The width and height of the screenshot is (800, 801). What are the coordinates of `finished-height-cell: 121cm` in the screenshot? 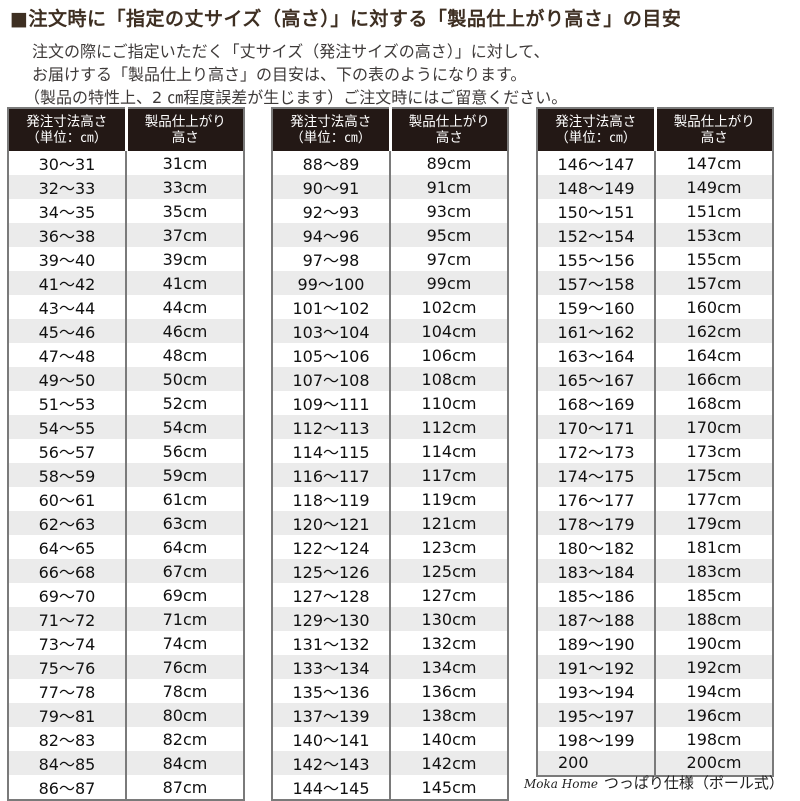 It's located at (449, 523).